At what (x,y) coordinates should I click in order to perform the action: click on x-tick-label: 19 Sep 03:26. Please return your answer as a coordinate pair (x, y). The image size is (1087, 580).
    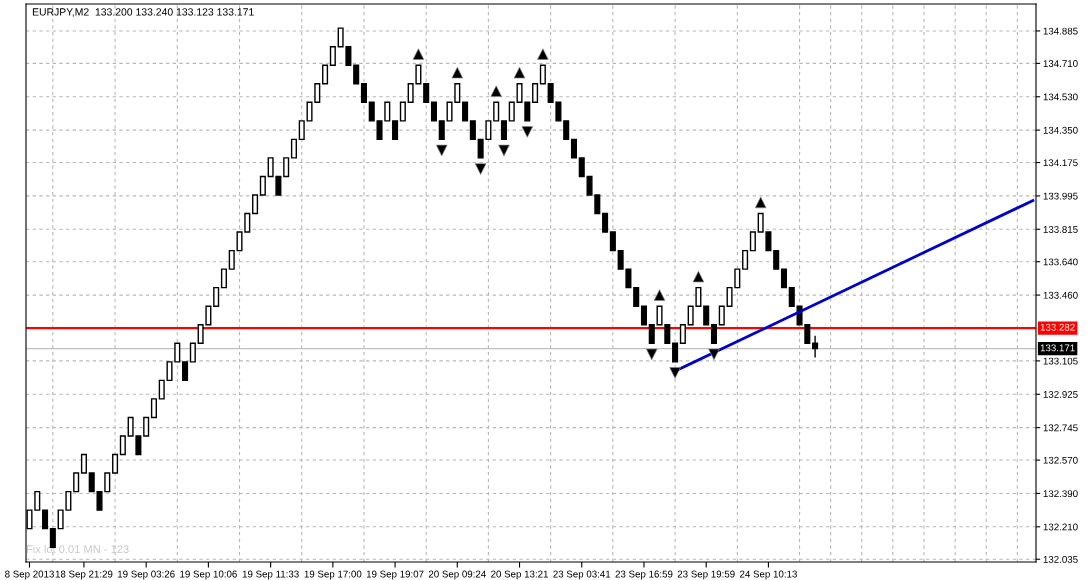
    Looking at the image, I should click on (146, 575).